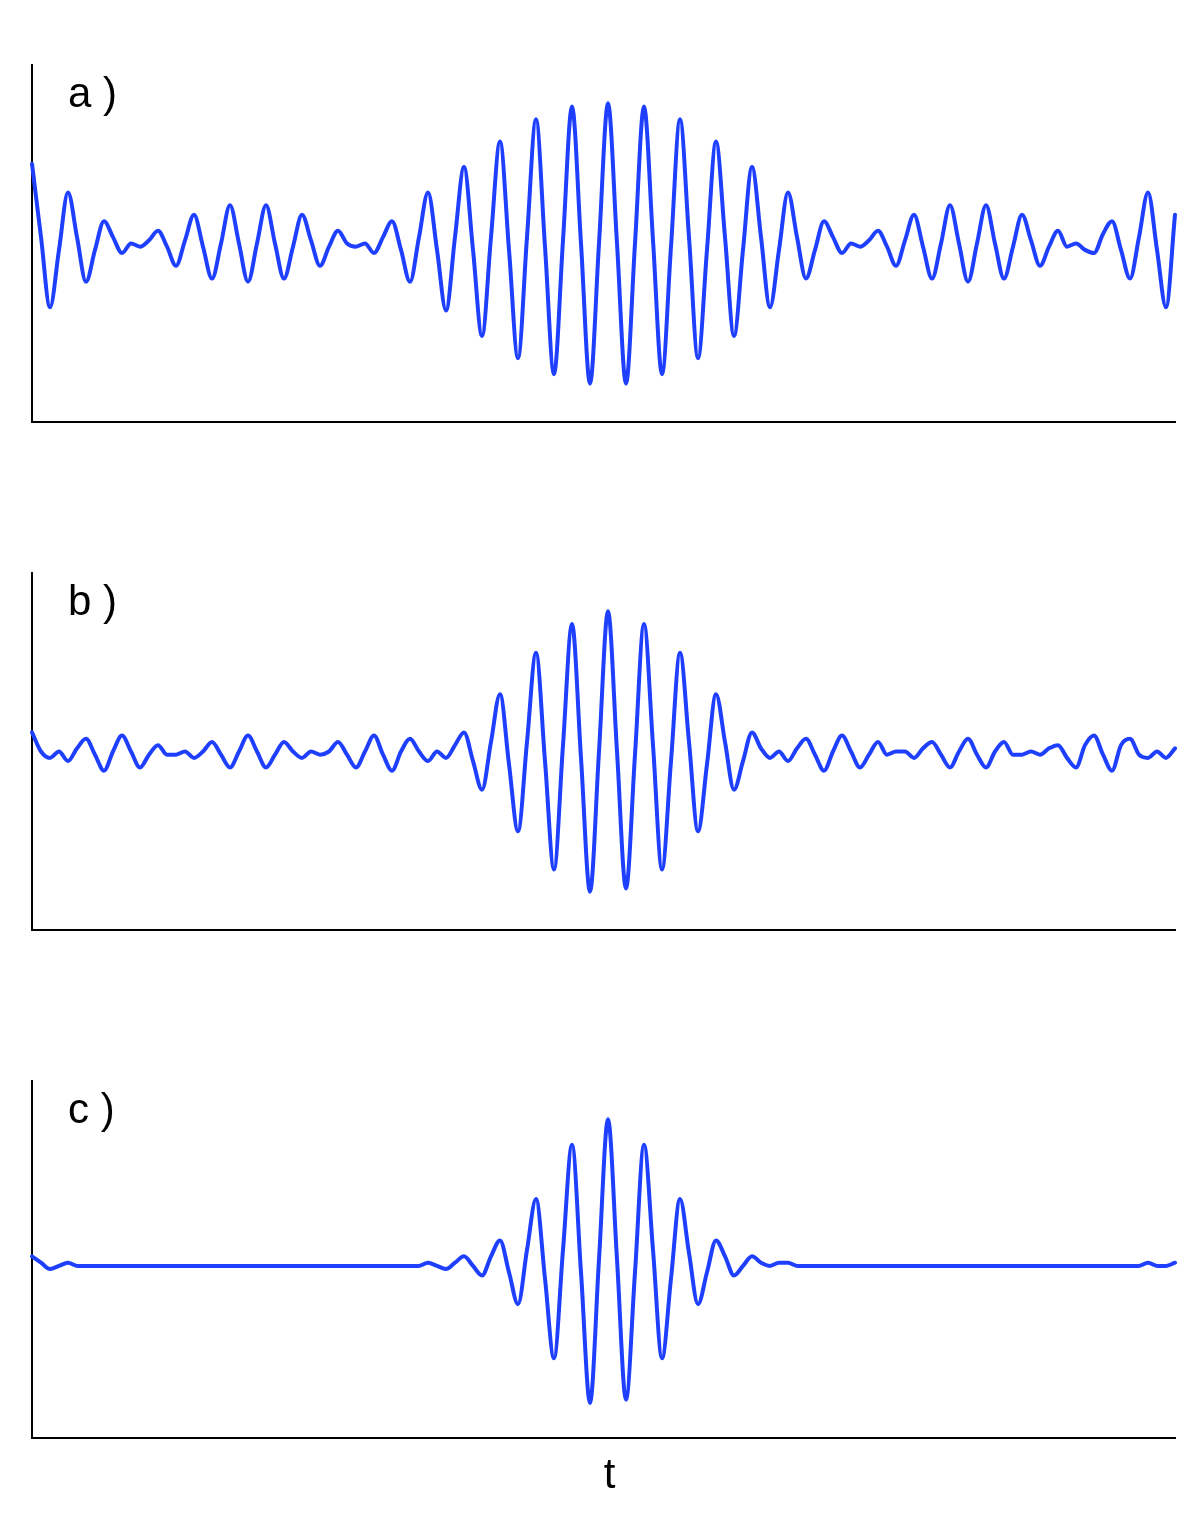  I want to click on x-axis-title: t, so click(609, 1473).